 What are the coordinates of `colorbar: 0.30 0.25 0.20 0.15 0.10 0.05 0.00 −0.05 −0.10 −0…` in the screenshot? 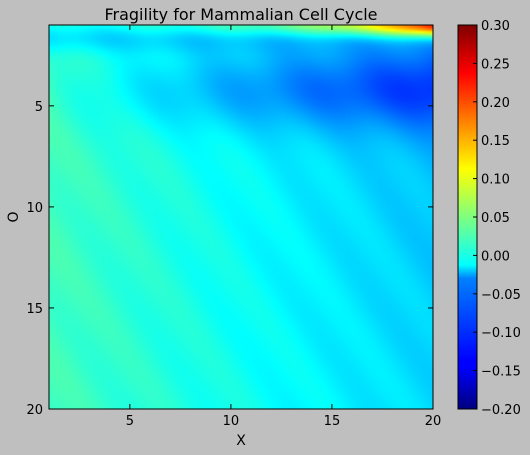 It's located at (489, 218).